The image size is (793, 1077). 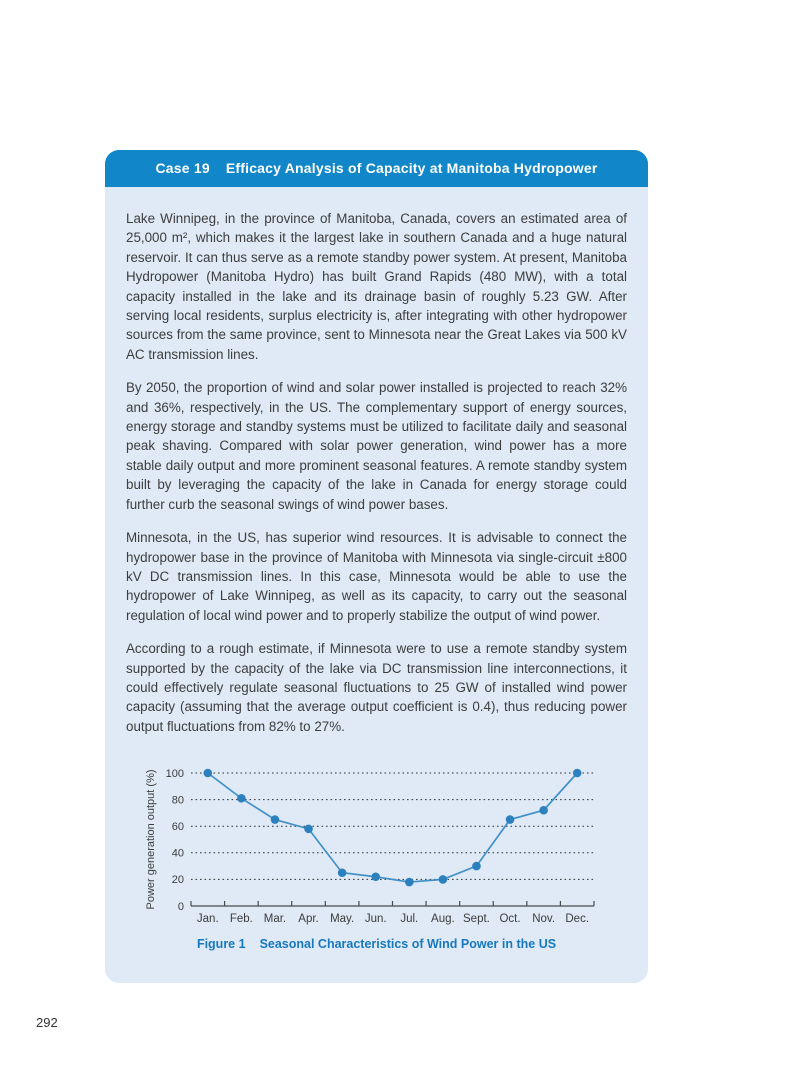 What do you see at coordinates (577, 919) in the screenshot?
I see `svg-text: Dec.` at bounding box center [577, 919].